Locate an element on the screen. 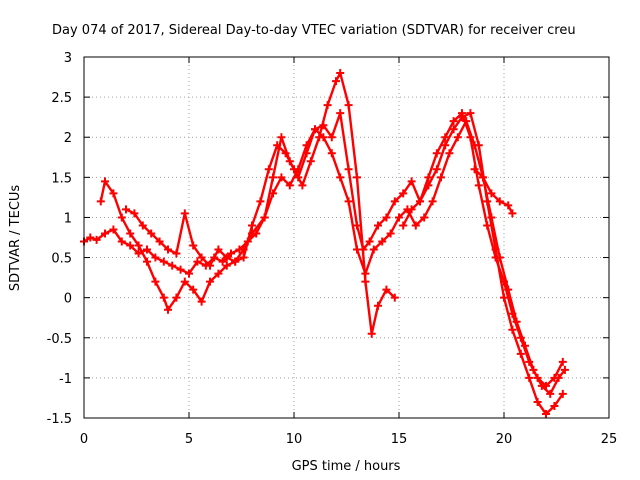 The image size is (640, 480). y-tick-label: 1 is located at coordinates (68, 218).